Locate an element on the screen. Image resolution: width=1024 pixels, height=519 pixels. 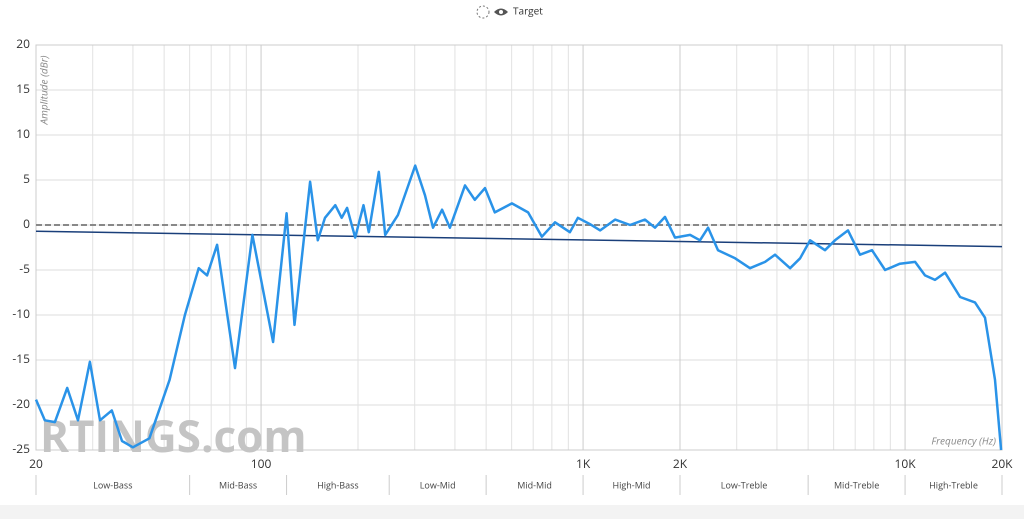
band-label: Mid-Bass is located at coordinates (238, 484).